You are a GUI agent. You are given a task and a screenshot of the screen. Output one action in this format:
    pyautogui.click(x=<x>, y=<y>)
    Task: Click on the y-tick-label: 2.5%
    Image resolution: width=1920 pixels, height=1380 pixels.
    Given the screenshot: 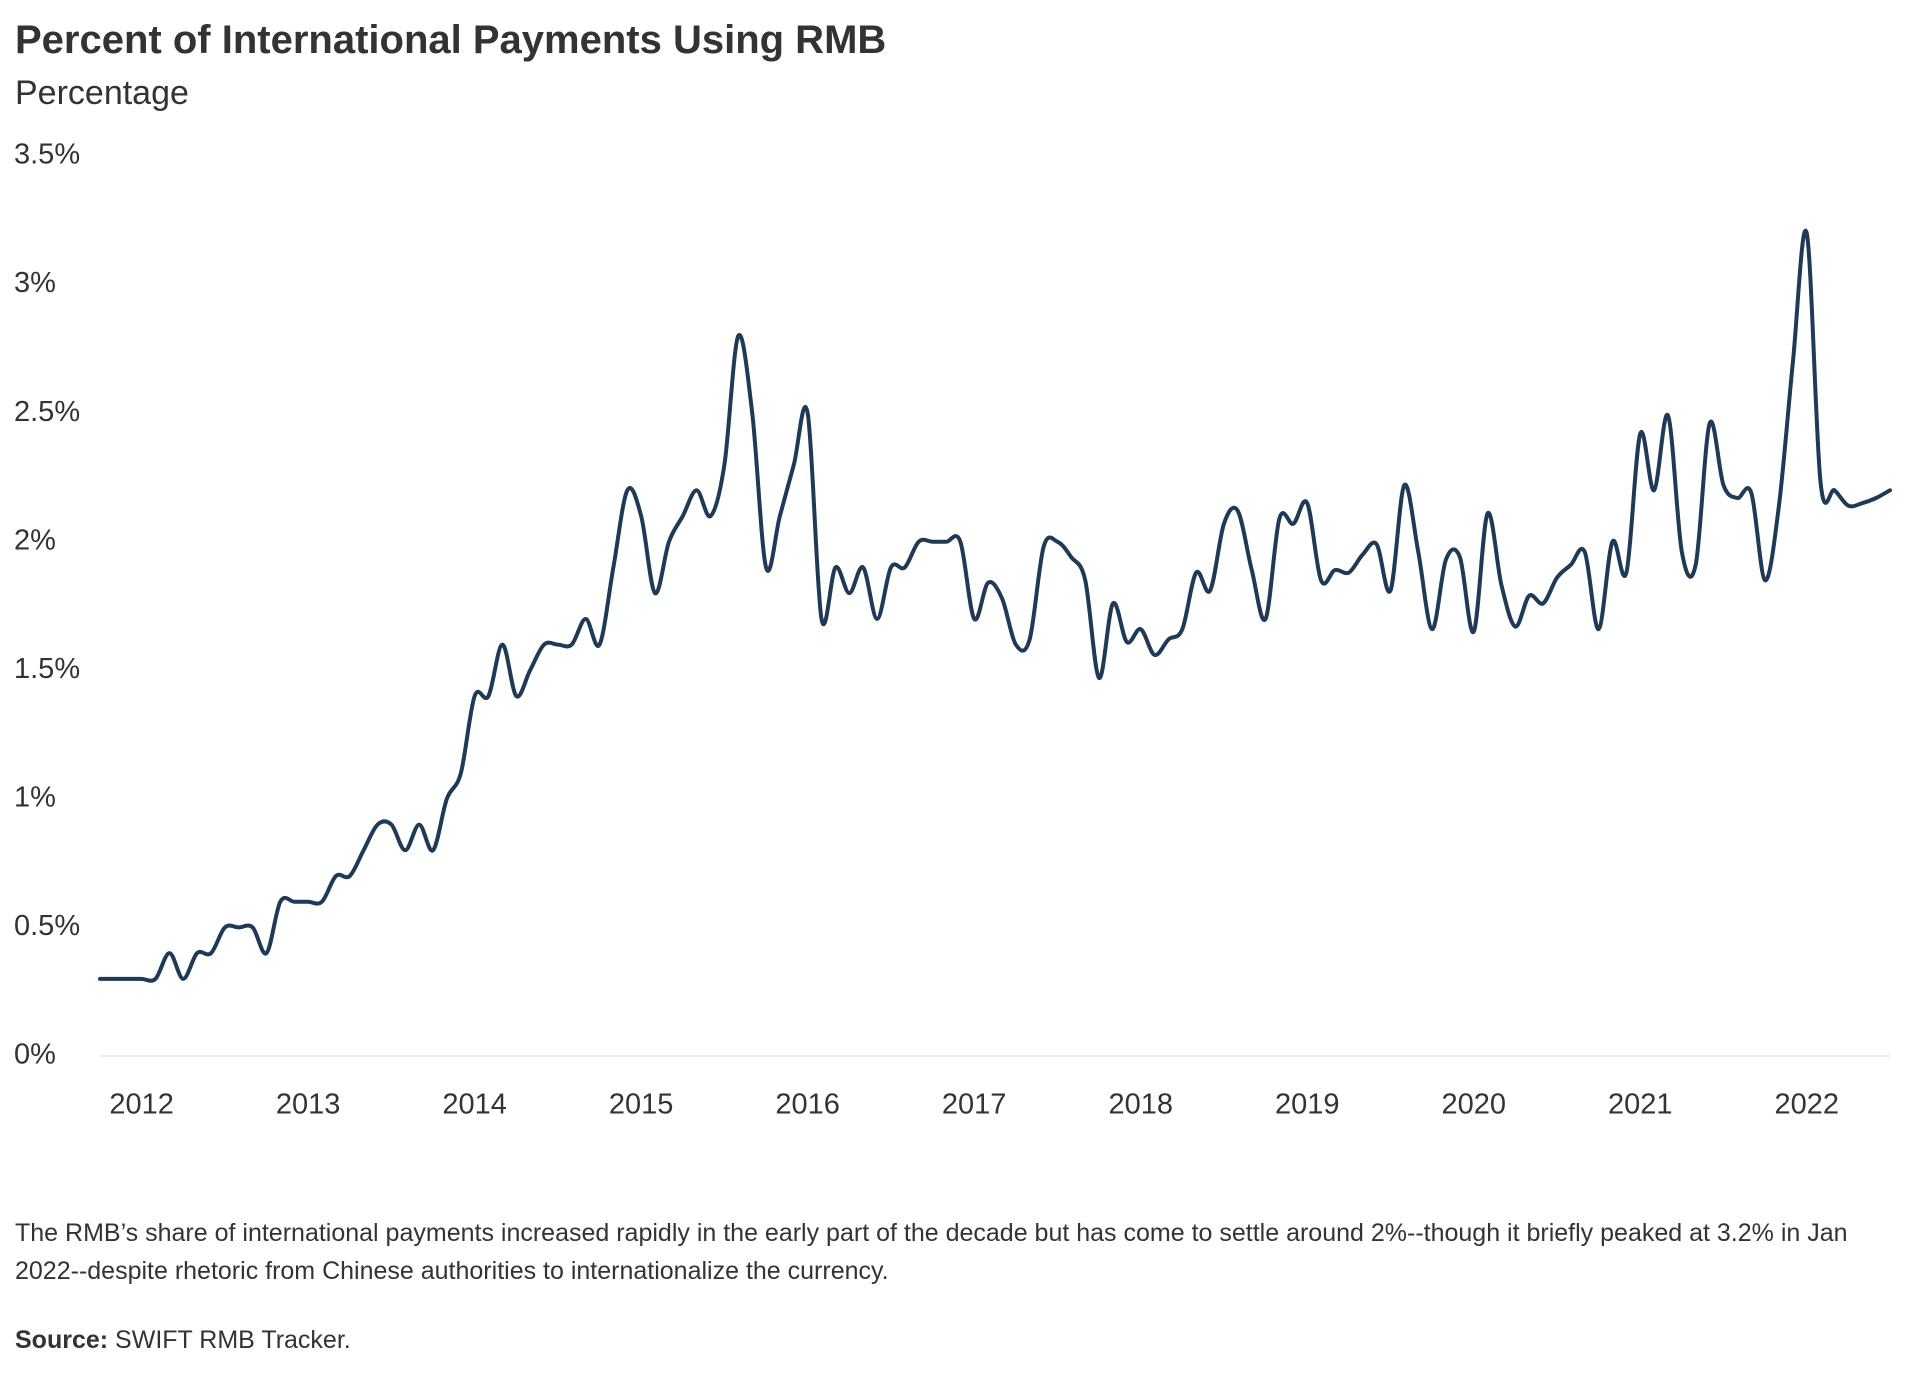 What is the action you would take?
    pyautogui.click(x=47, y=412)
    